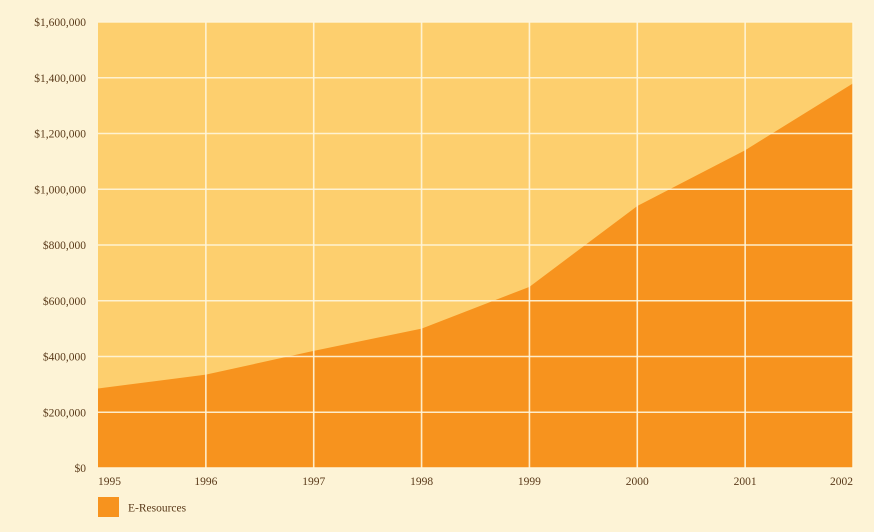 The height and width of the screenshot is (532, 874). I want to click on y-tick-label: $1,200,000, so click(60, 134).